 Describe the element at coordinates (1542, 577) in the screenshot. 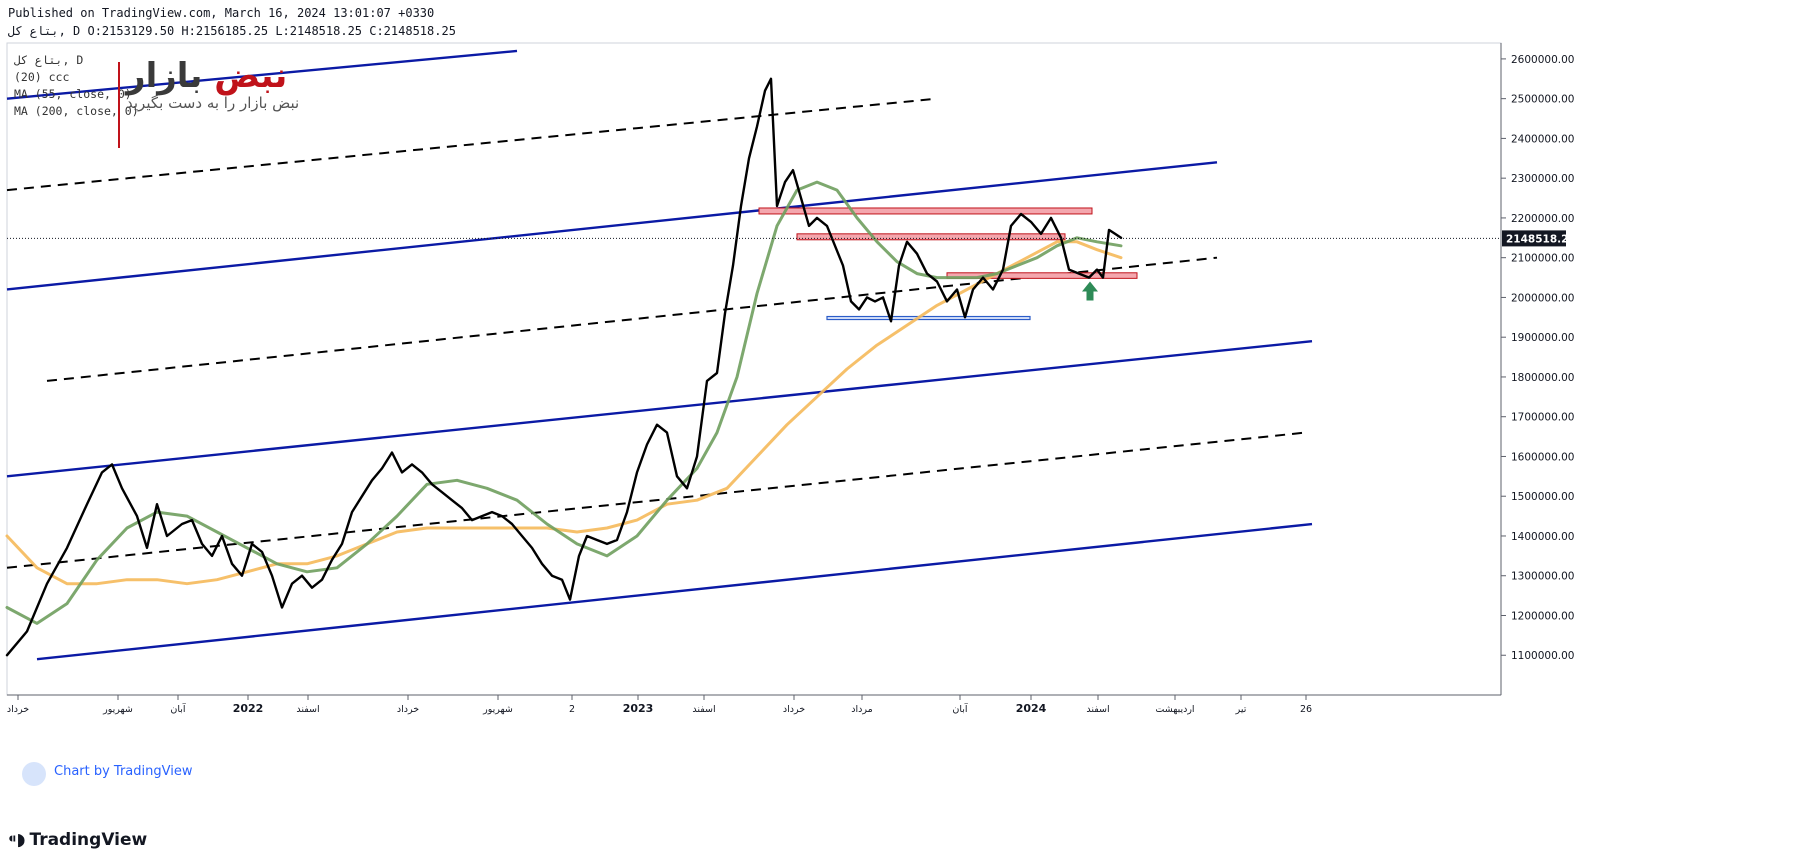

I see `price-tick-label: 1300000.00` at that location.